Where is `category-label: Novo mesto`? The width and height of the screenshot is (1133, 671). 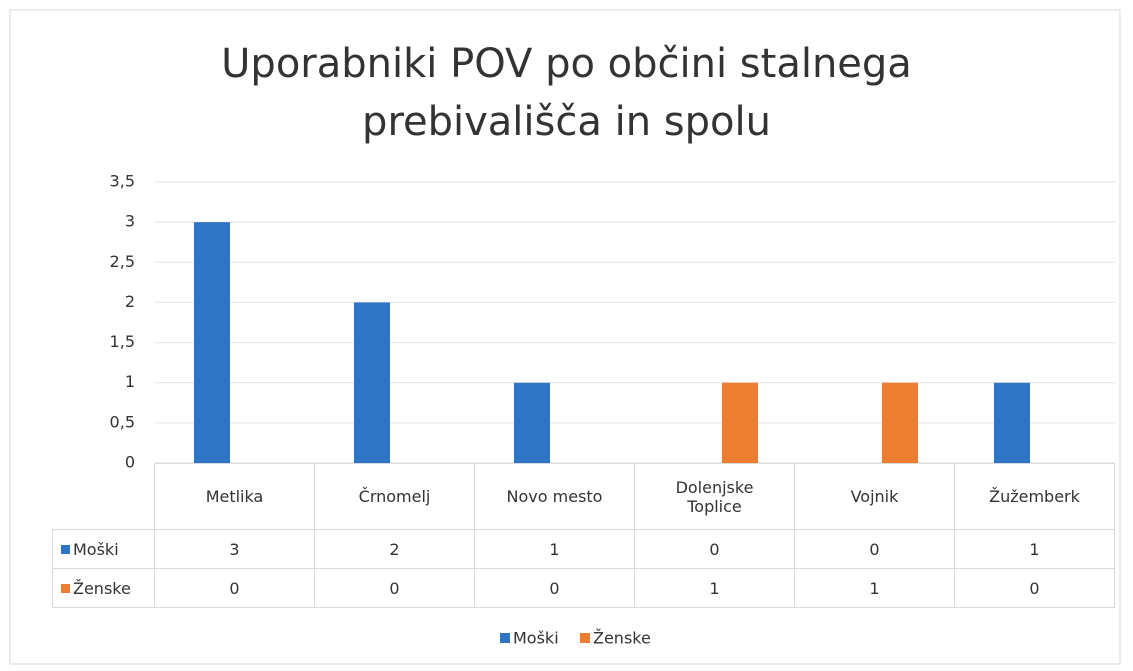
category-label: Novo mesto is located at coordinates (555, 496).